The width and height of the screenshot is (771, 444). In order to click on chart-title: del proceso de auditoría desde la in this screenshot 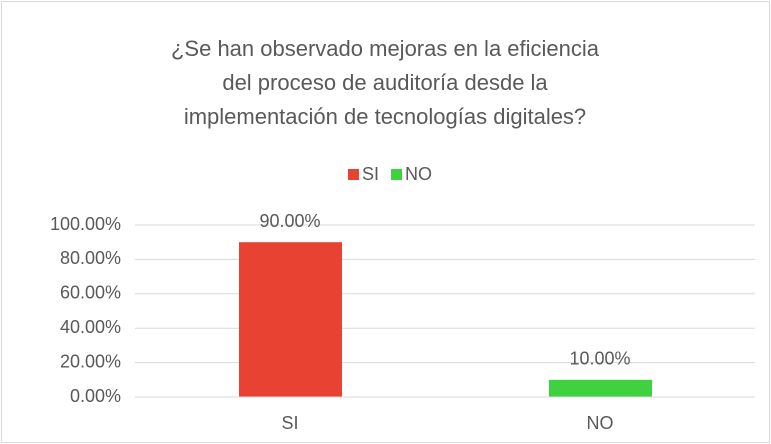, I will do `click(385, 82)`.